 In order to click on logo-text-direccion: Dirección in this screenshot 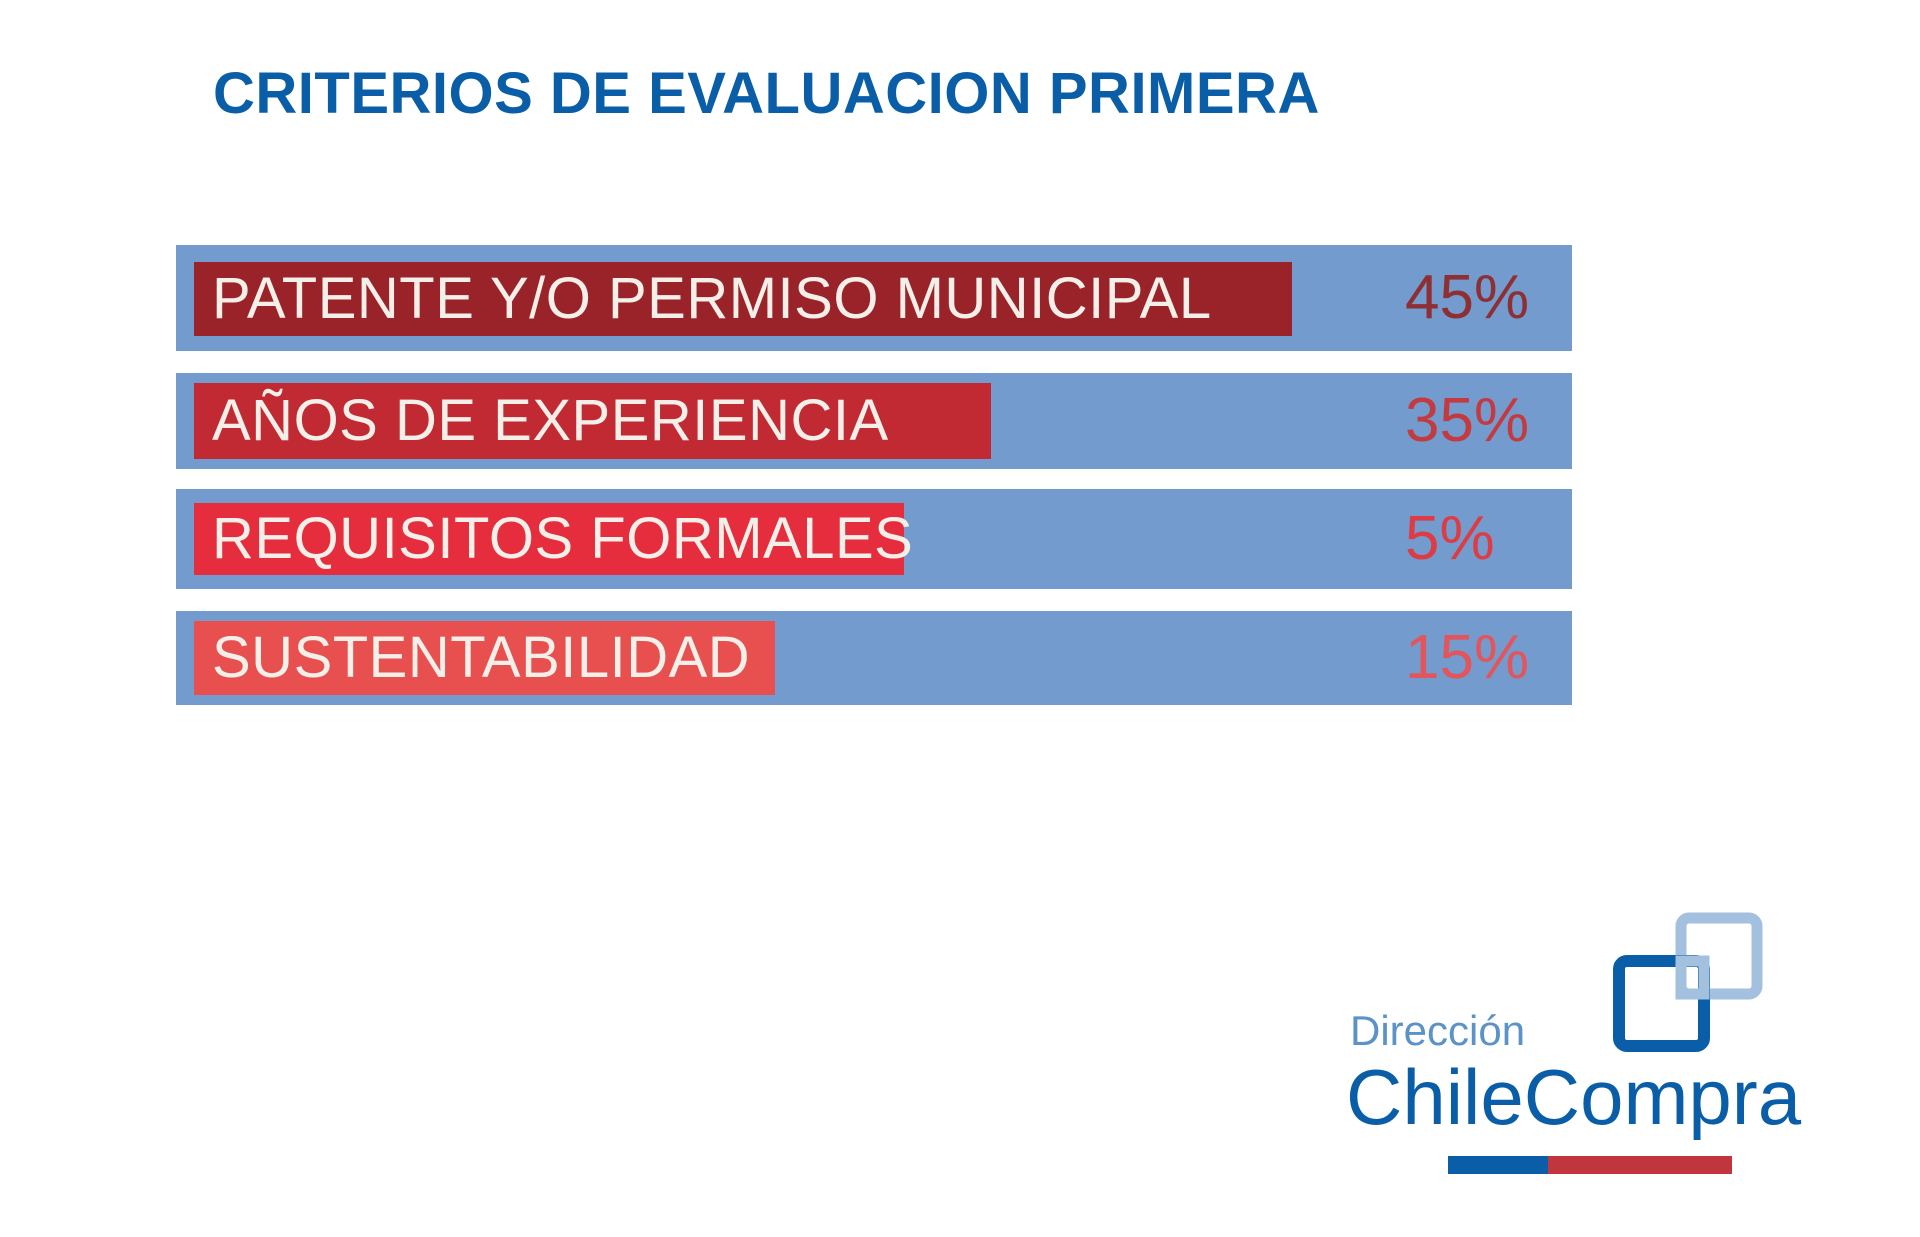, I will do `click(1438, 1030)`.